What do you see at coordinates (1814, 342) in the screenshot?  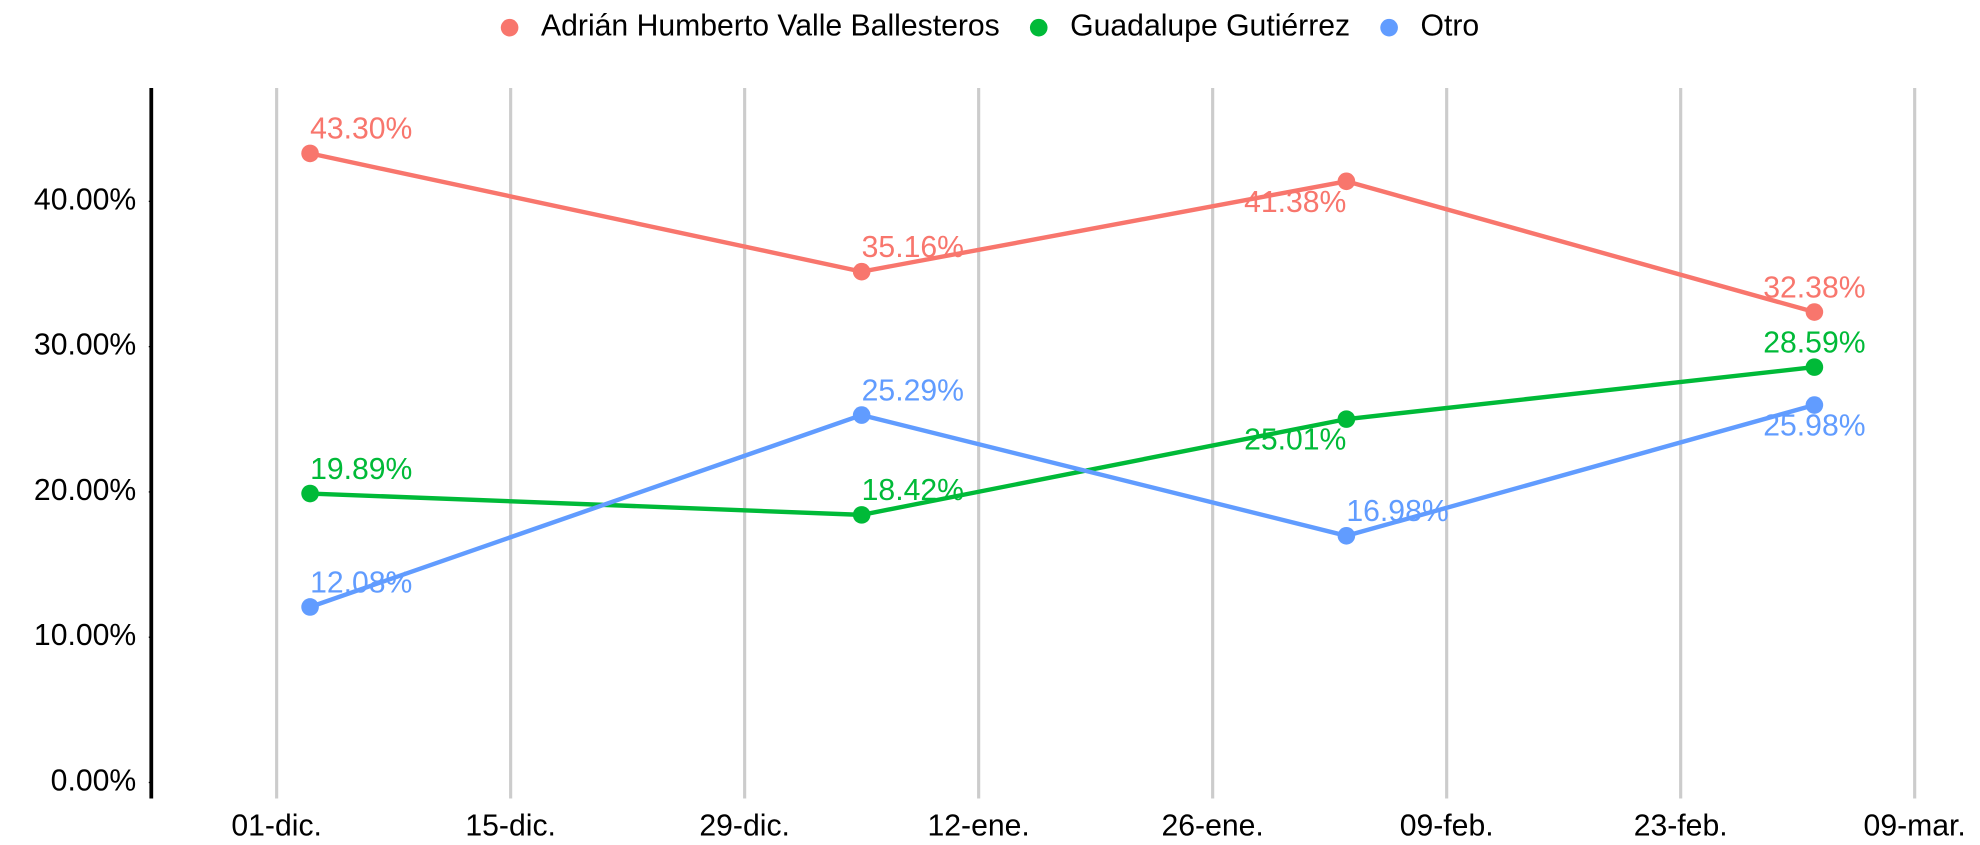 I see `data-label: 28.59%` at bounding box center [1814, 342].